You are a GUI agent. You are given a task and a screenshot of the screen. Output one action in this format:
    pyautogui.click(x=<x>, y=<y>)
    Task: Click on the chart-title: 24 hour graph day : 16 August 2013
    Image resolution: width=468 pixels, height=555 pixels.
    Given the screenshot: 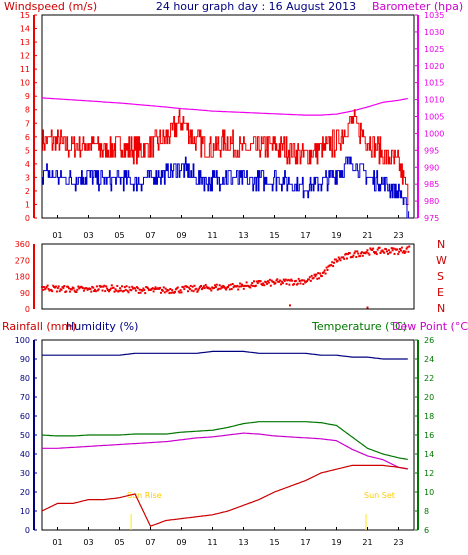 What is the action you would take?
    pyautogui.click(x=256, y=6)
    